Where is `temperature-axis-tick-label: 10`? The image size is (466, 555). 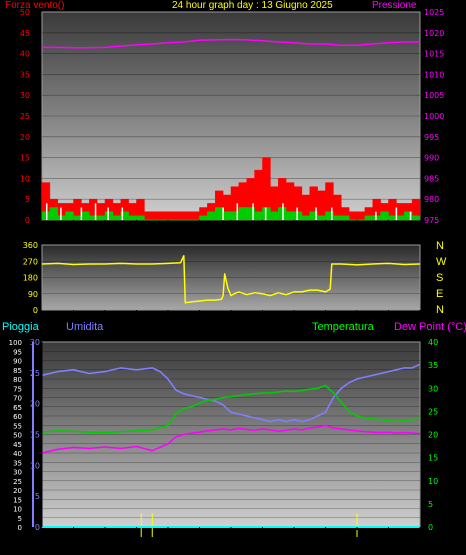 temperature-axis-tick-label: 10 is located at coordinates (433, 481).